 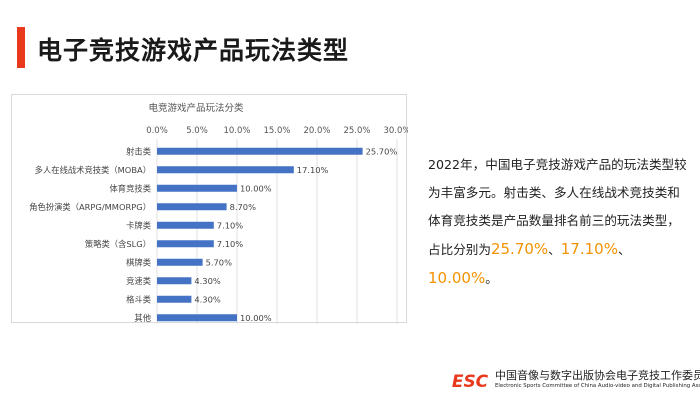 What do you see at coordinates (236, 131) in the screenshot?
I see `x-tick-label: 10.0%` at bounding box center [236, 131].